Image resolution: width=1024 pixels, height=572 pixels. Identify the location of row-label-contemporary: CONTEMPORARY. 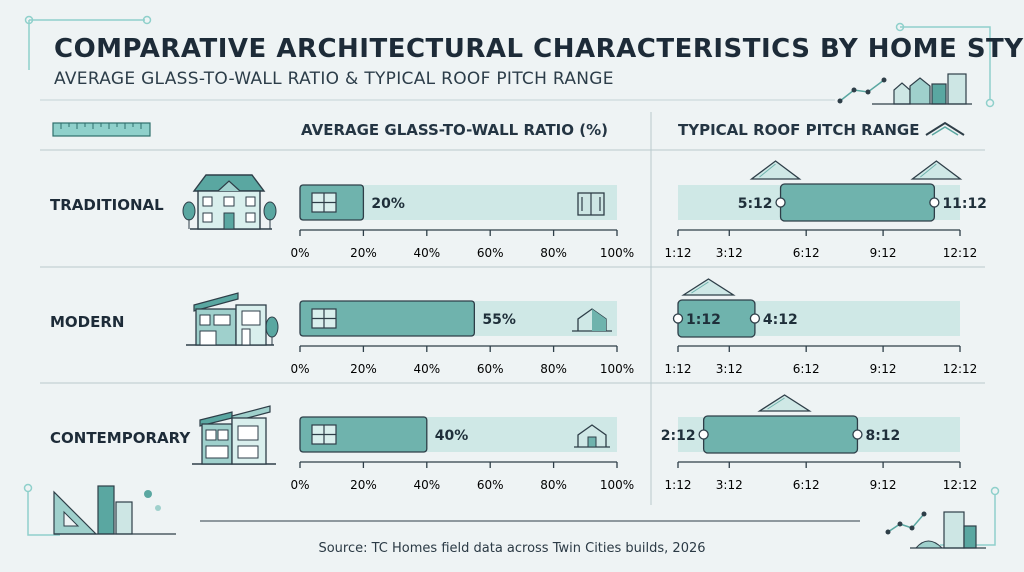
(120, 438).